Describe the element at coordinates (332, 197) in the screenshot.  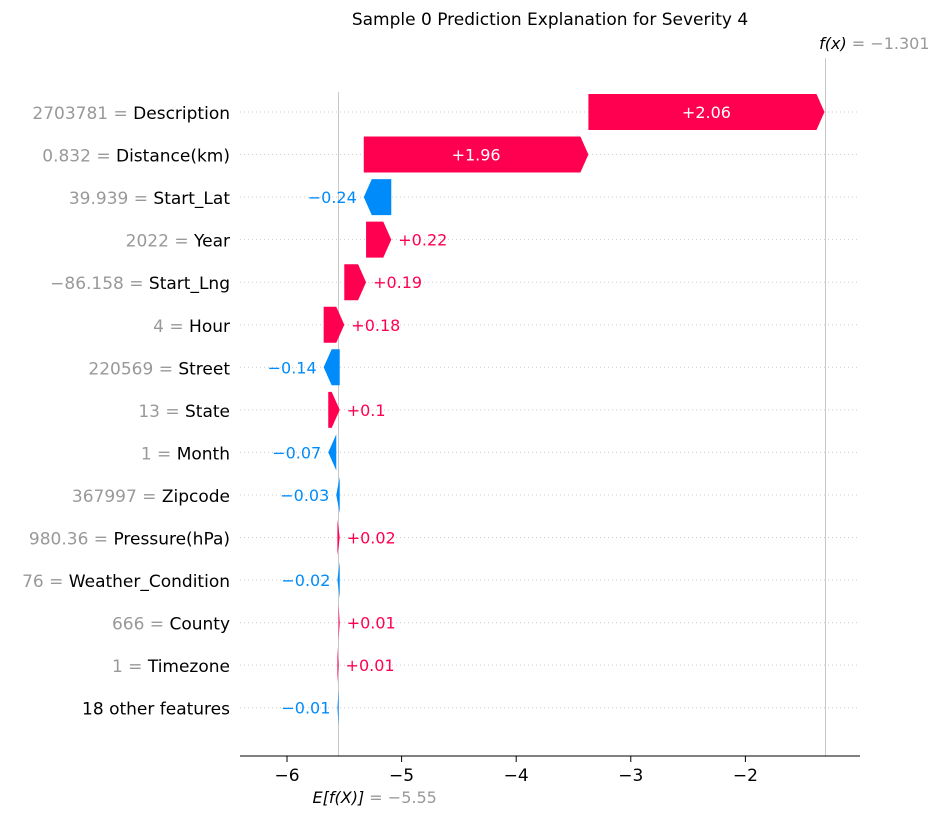
I see `bar-value-label: −0.24` at that location.